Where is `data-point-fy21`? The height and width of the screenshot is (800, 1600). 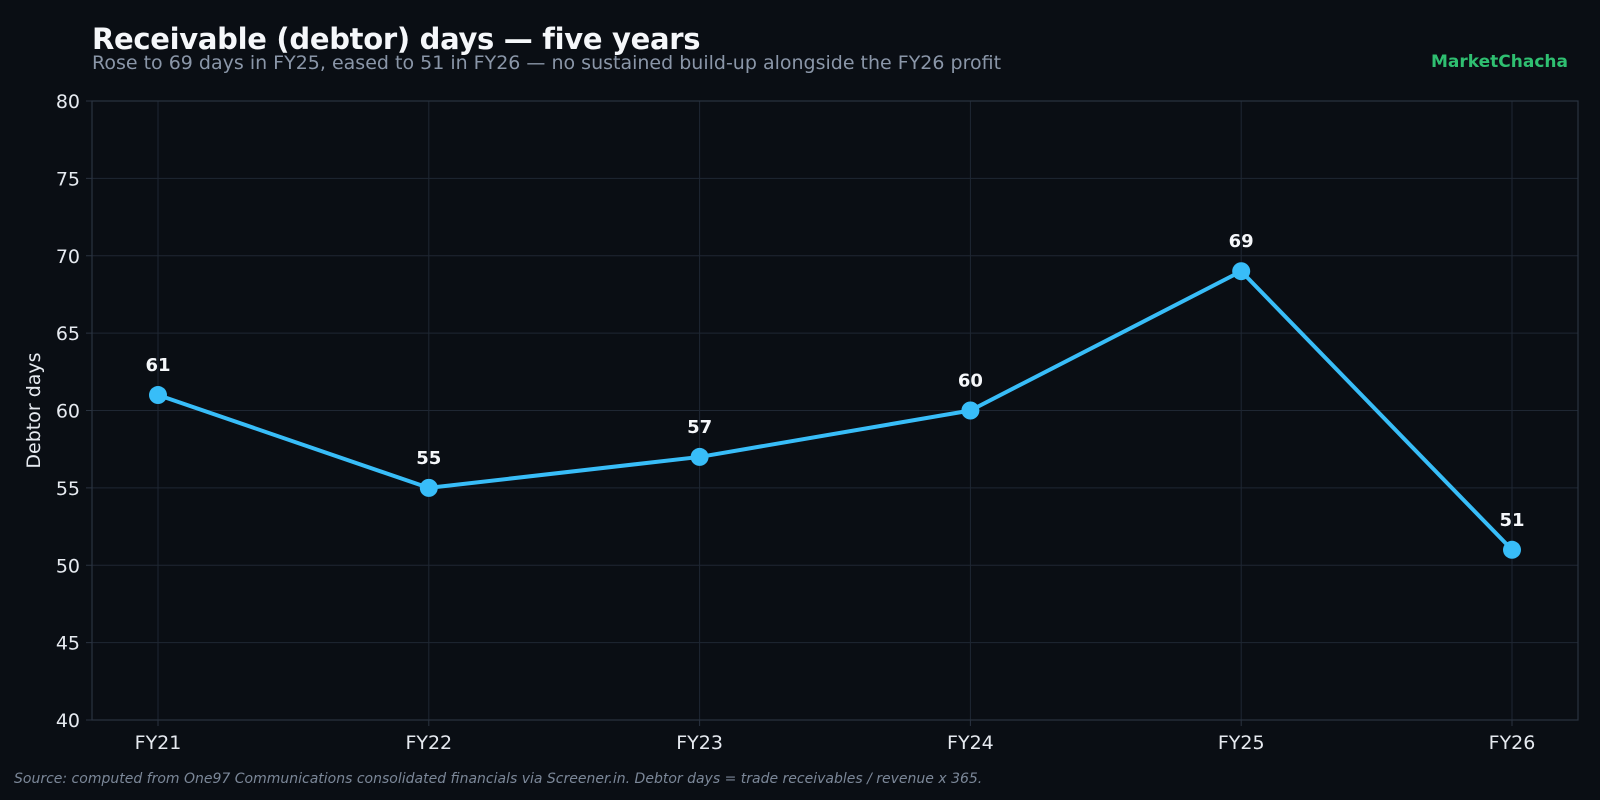 data-point-fy21 is located at coordinates (158, 395).